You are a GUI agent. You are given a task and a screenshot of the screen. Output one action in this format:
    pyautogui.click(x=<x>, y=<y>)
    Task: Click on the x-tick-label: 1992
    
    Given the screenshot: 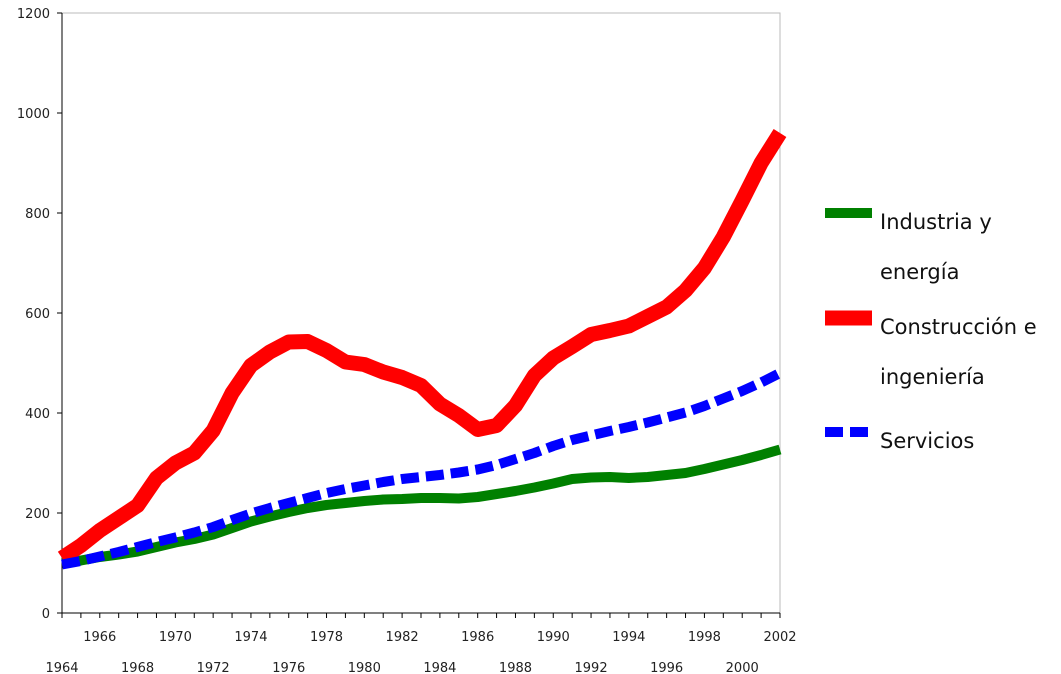 What is the action you would take?
    pyautogui.click(x=591, y=667)
    